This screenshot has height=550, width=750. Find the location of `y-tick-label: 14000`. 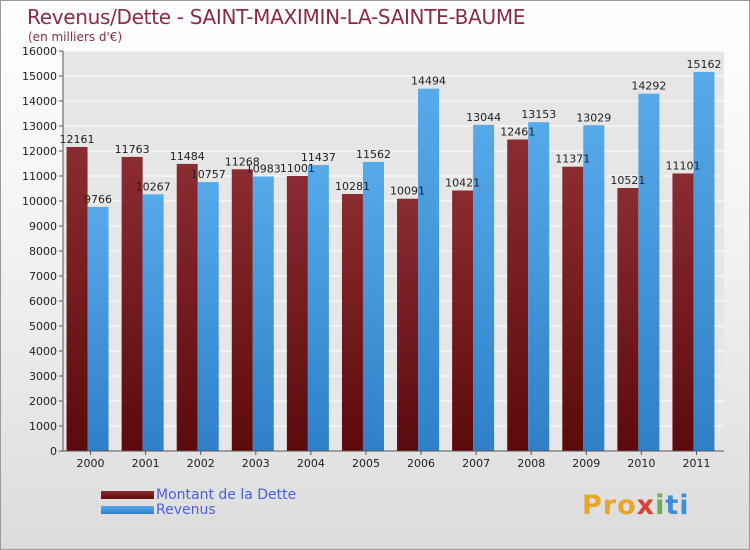

y-tick-label: 14000 is located at coordinates (39, 101).